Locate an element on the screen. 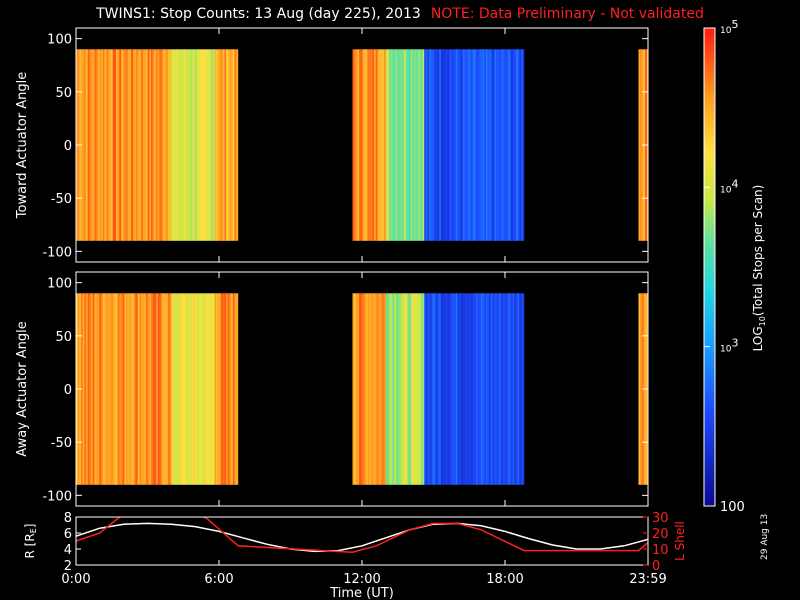 The width and height of the screenshot is (800, 600). time-axis-label: Time (UT) is located at coordinates (361, 593).